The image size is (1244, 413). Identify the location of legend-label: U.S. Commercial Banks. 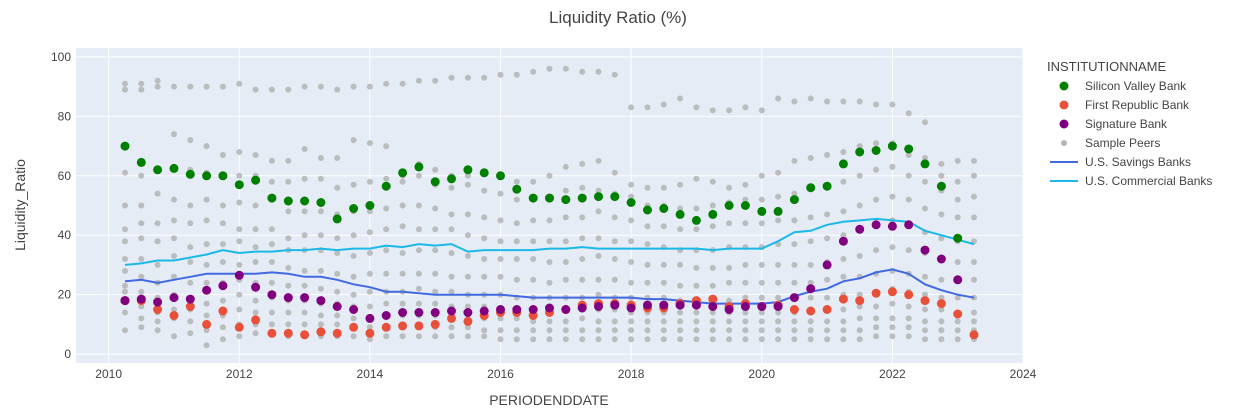
(1148, 181).